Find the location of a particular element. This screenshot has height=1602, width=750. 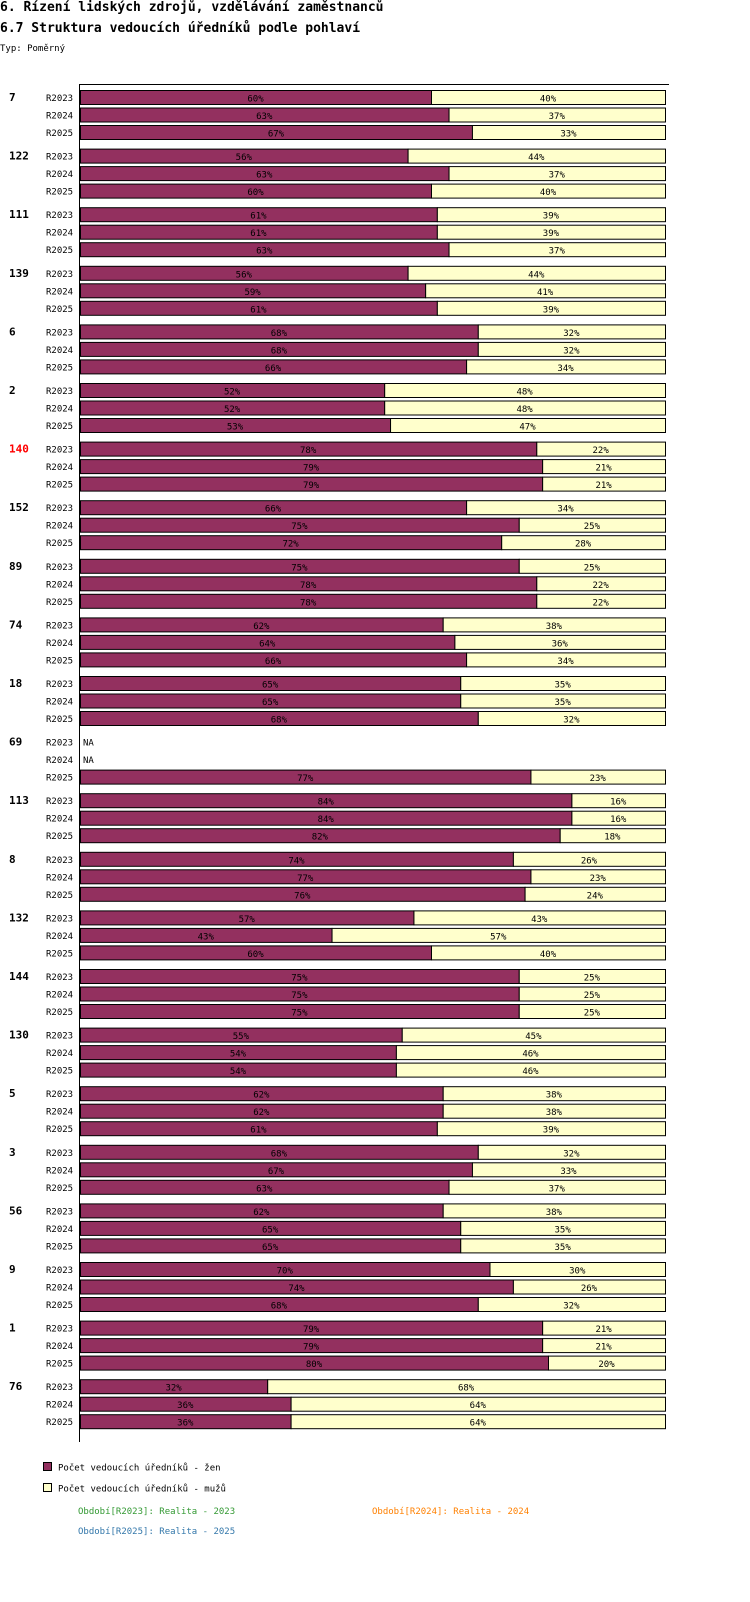

data-label-men: 21% is located at coordinates (603, 486).